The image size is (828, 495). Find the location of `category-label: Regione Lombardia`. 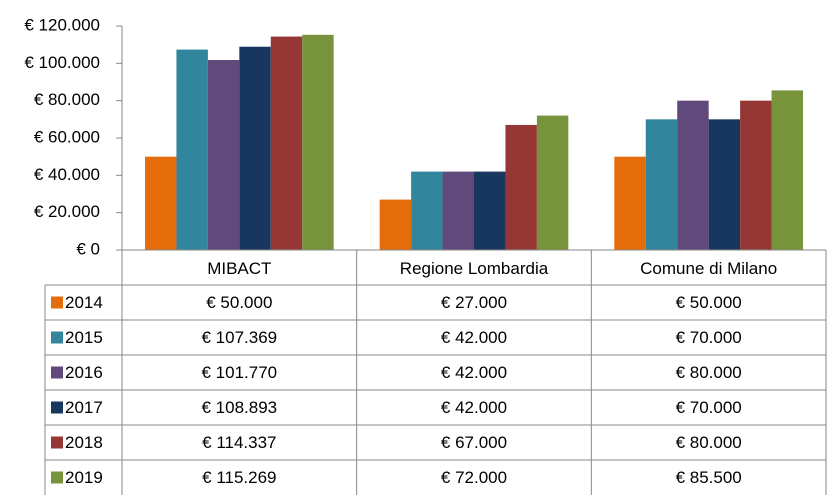

category-label: Regione Lombardia is located at coordinates (474, 268).